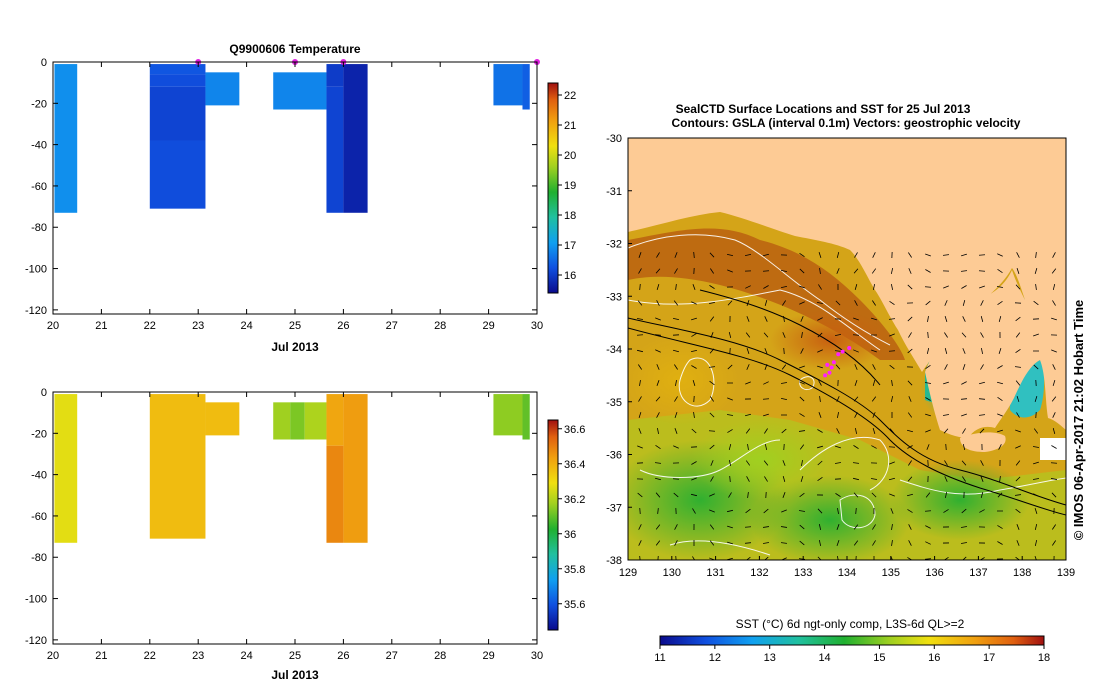 The height and width of the screenshot is (700, 1099). Describe the element at coordinates (537, 656) in the screenshot. I see `x-tick-label: 30` at that location.